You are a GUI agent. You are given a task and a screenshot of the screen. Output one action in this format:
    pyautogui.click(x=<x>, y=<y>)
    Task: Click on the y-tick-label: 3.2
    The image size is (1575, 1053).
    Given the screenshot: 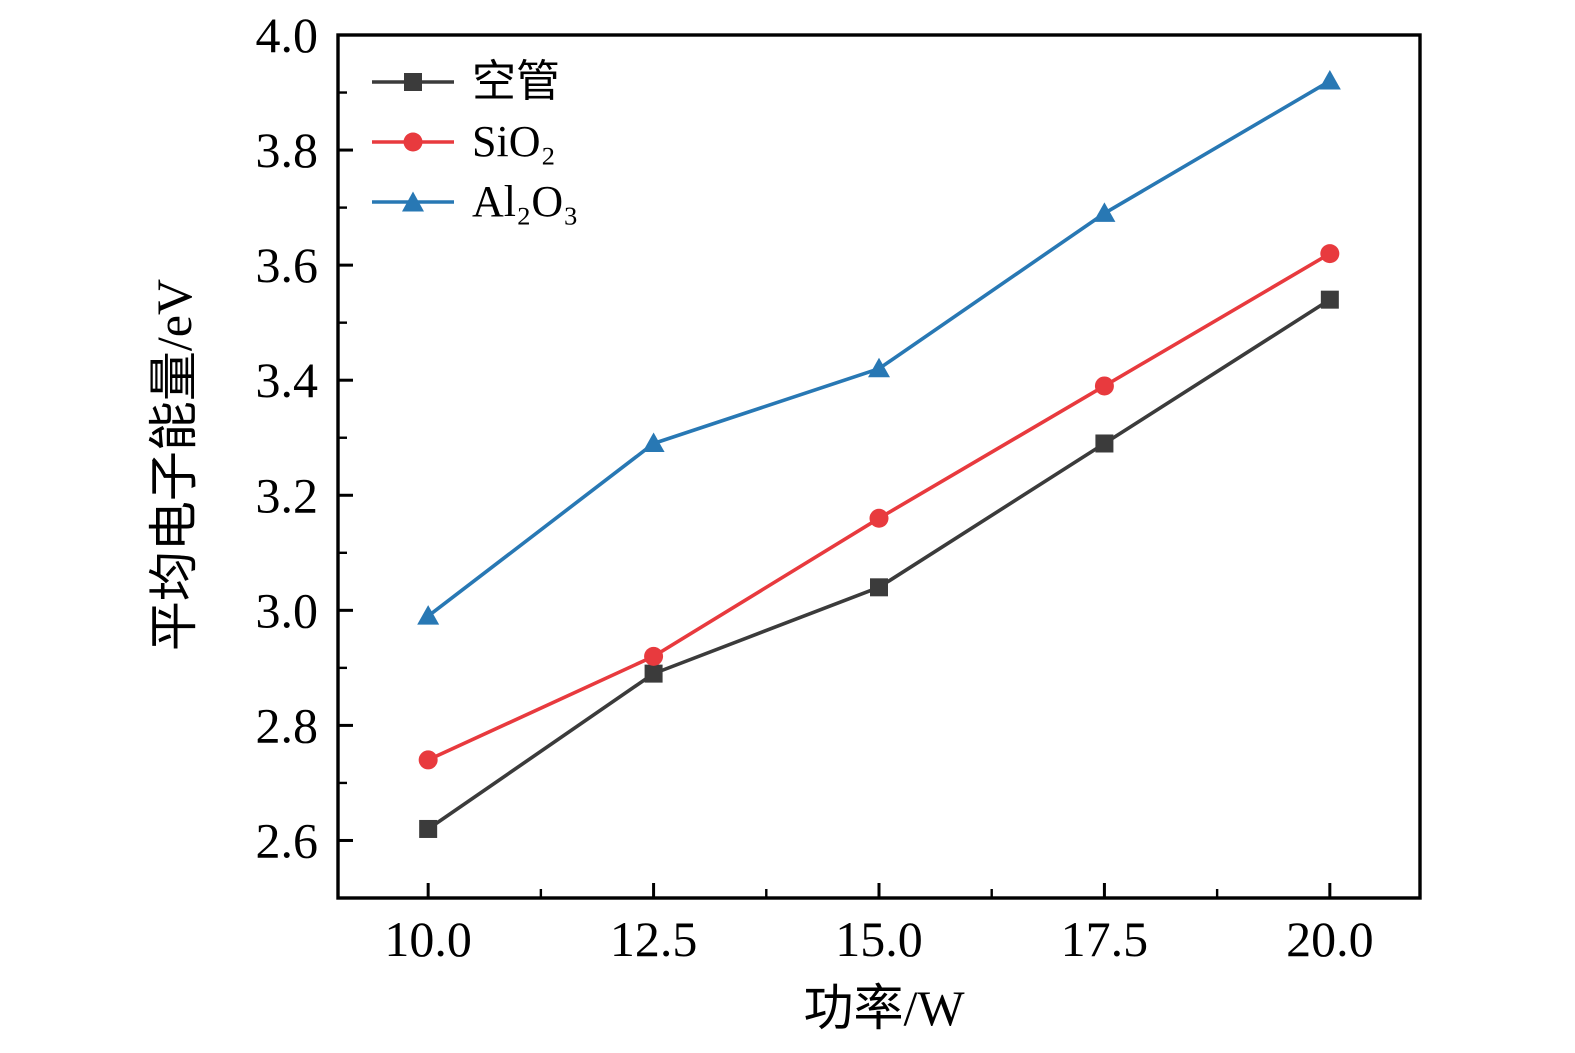 What is the action you would take?
    pyautogui.click(x=287, y=495)
    